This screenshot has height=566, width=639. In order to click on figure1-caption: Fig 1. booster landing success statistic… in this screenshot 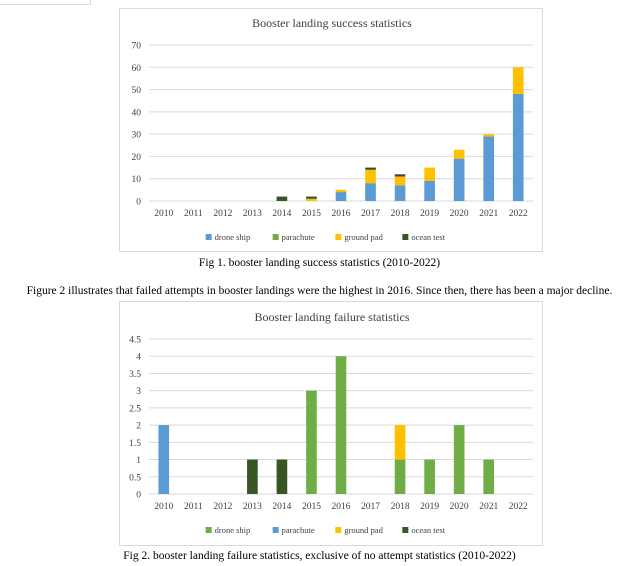, I will do `click(319, 263)`.